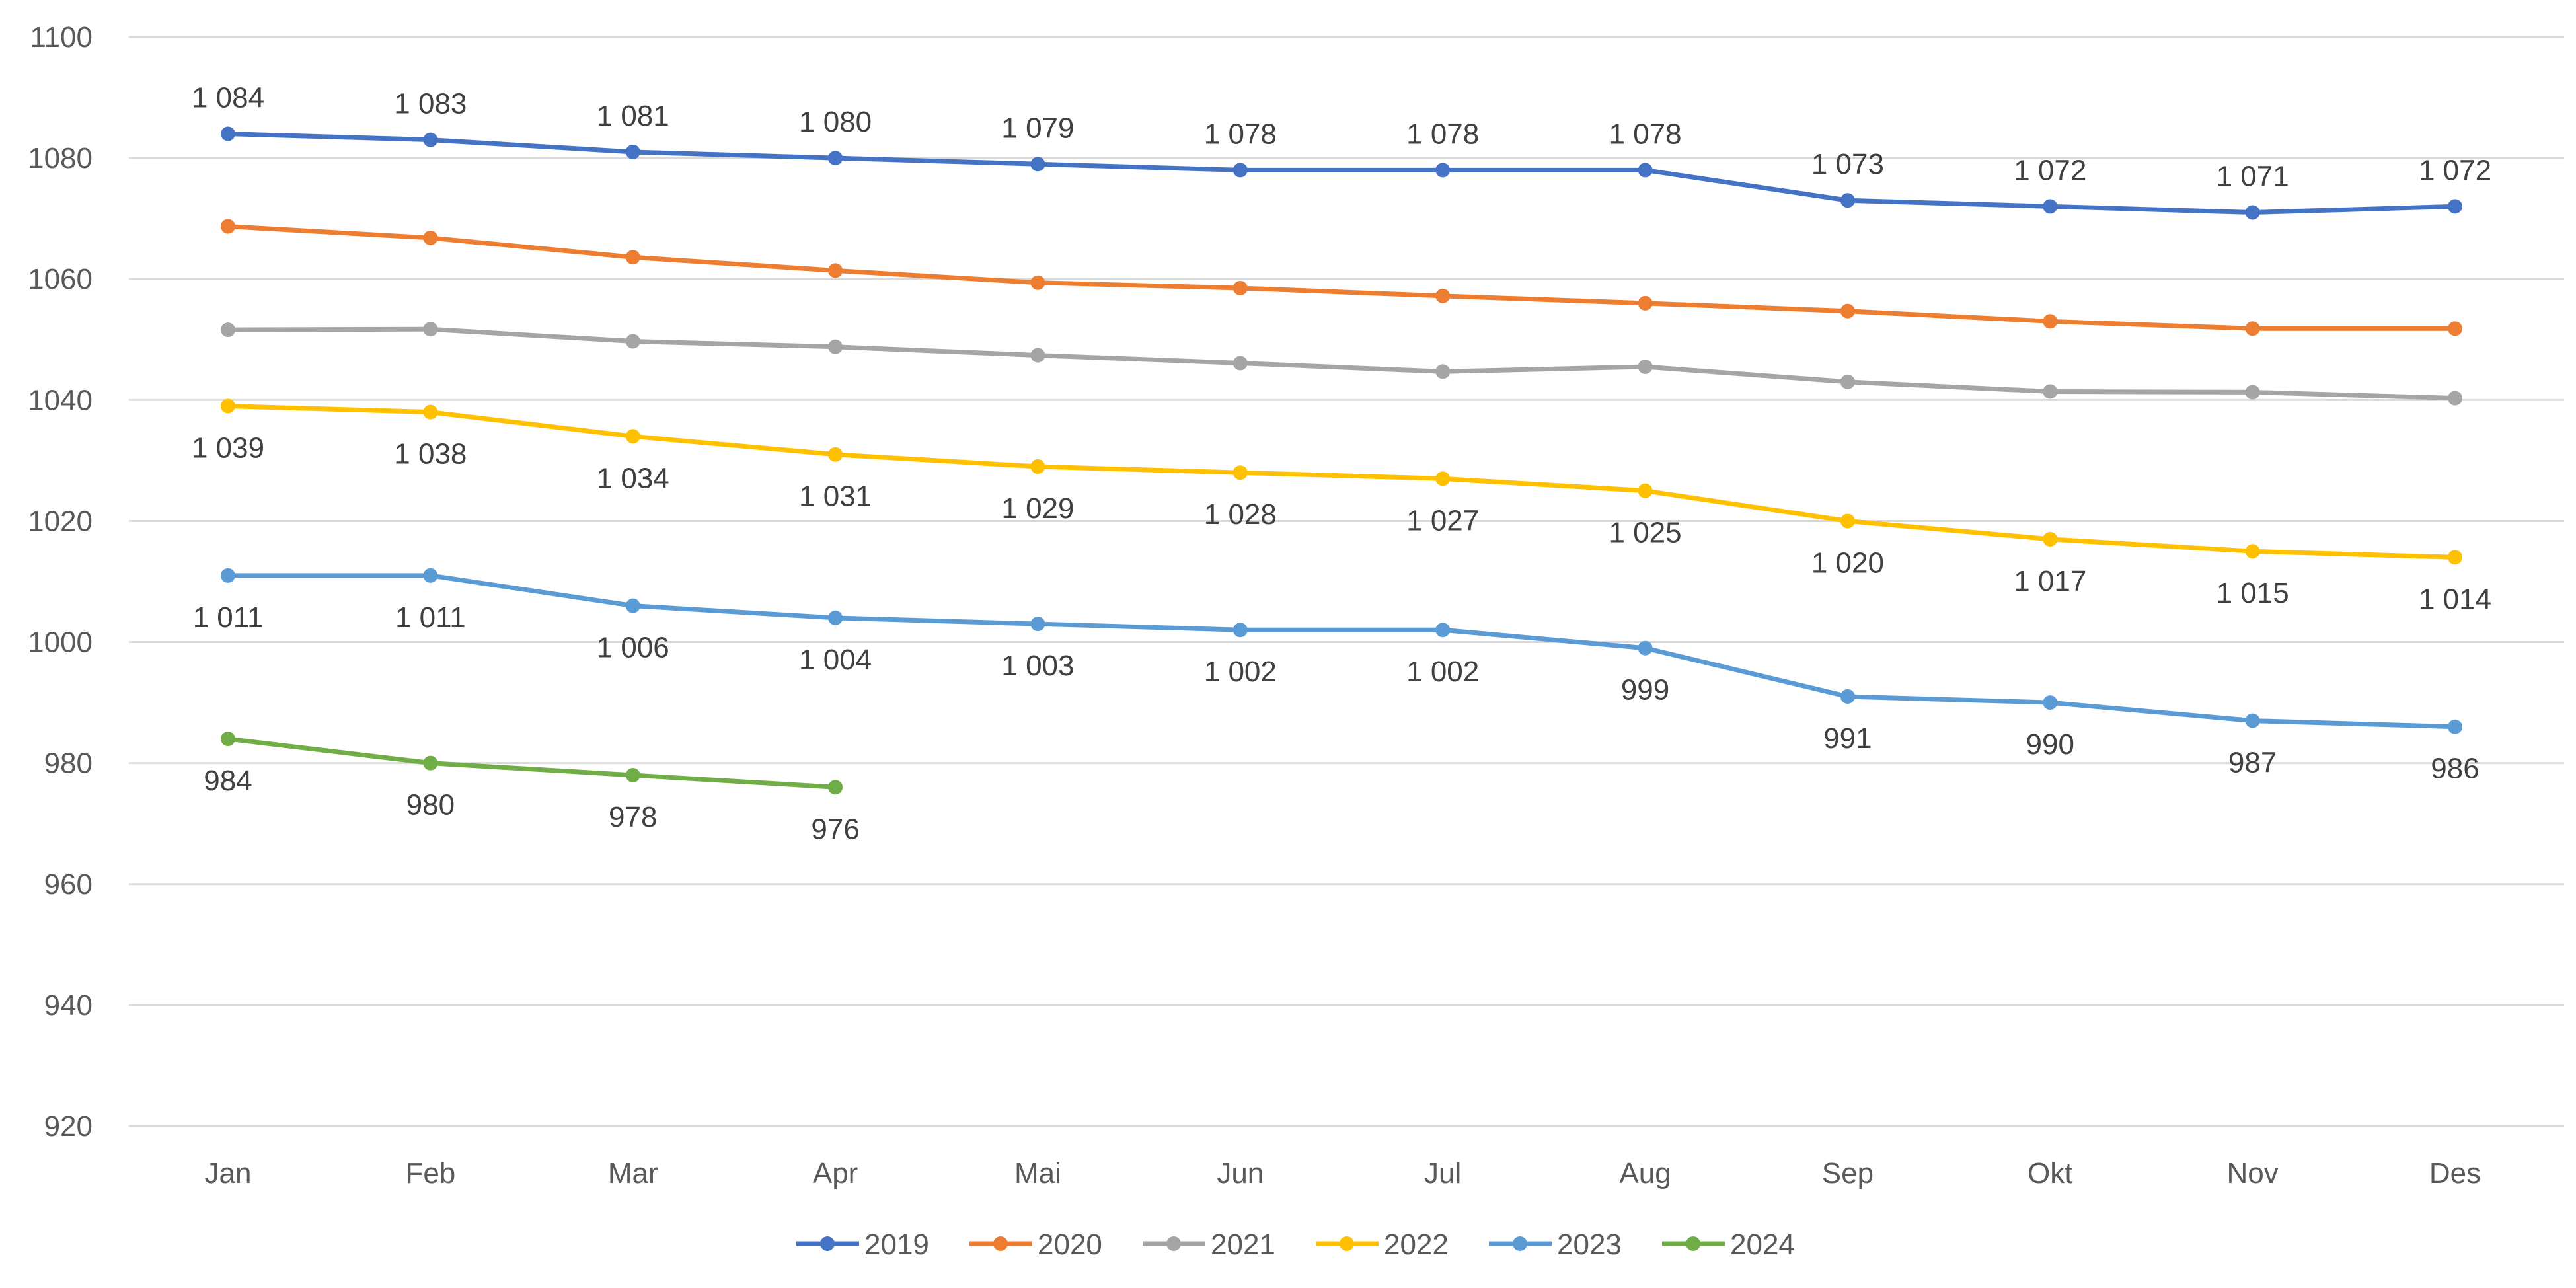  What do you see at coordinates (2252, 177) in the screenshot?
I see `data-label-2019: 1 071` at bounding box center [2252, 177].